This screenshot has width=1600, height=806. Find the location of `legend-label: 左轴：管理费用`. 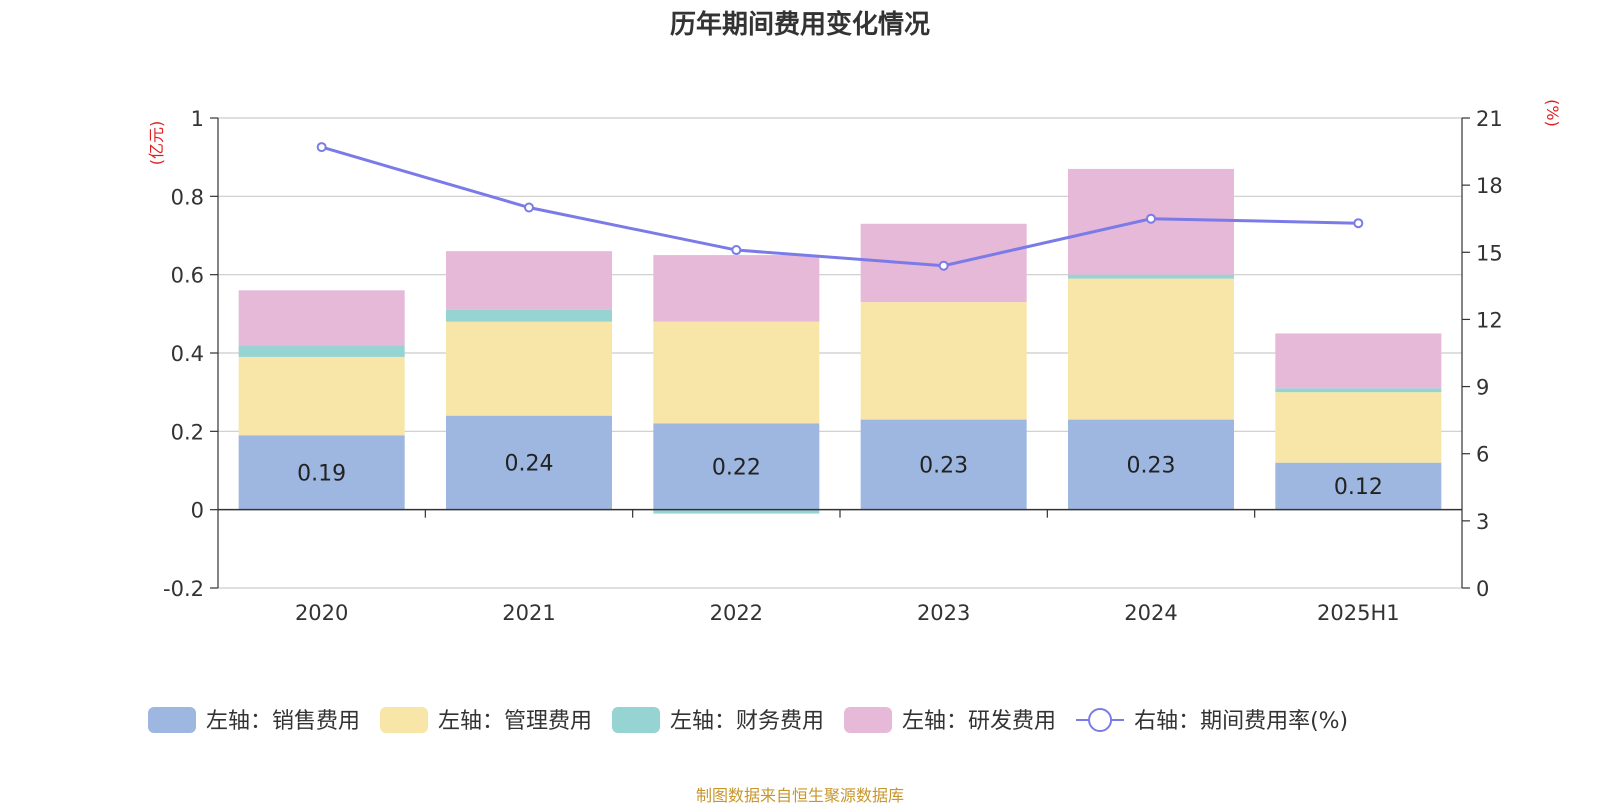

legend-label: 左轴：管理费用 is located at coordinates (515, 721).